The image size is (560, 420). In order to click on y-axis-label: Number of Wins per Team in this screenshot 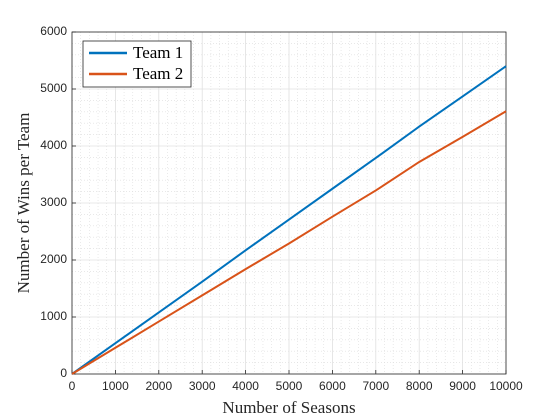, I will do `click(23, 203)`.